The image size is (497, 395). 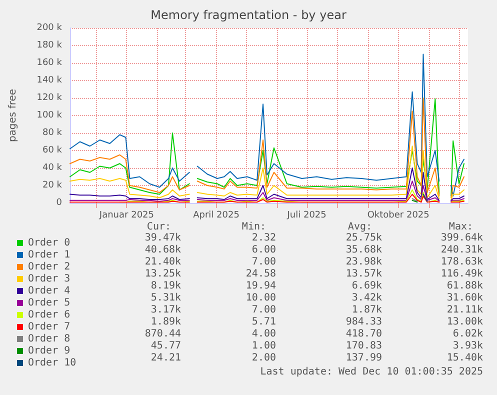 What do you see at coordinates (49, 351) in the screenshot?
I see `legend-label: Order 9` at bounding box center [49, 351].